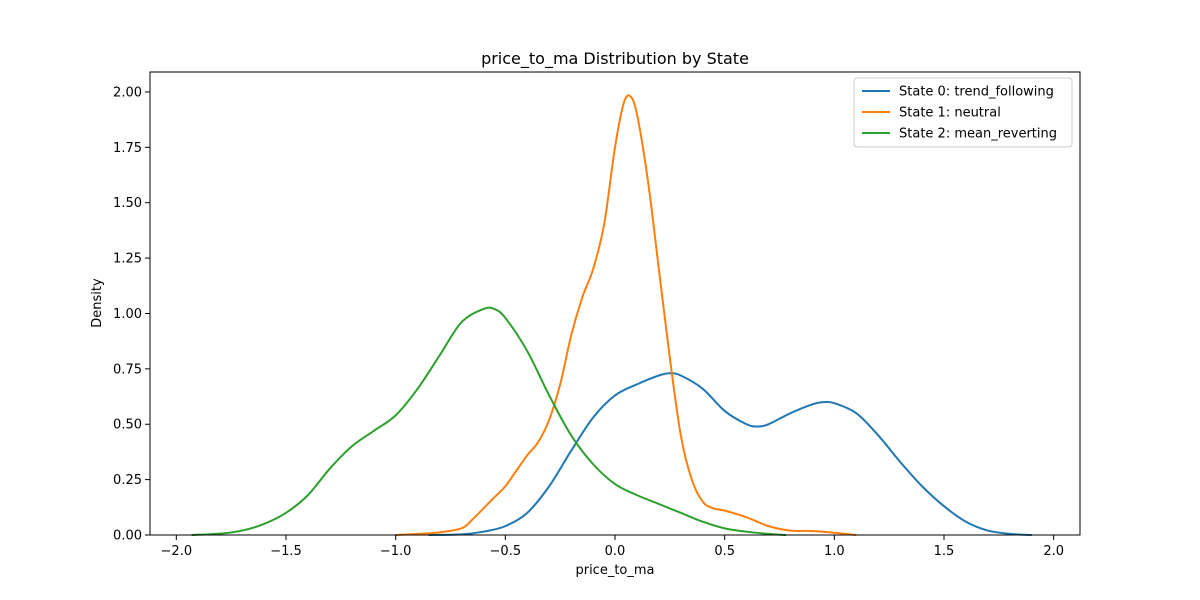  I want to click on x-tick-label: −1.0, so click(396, 551).